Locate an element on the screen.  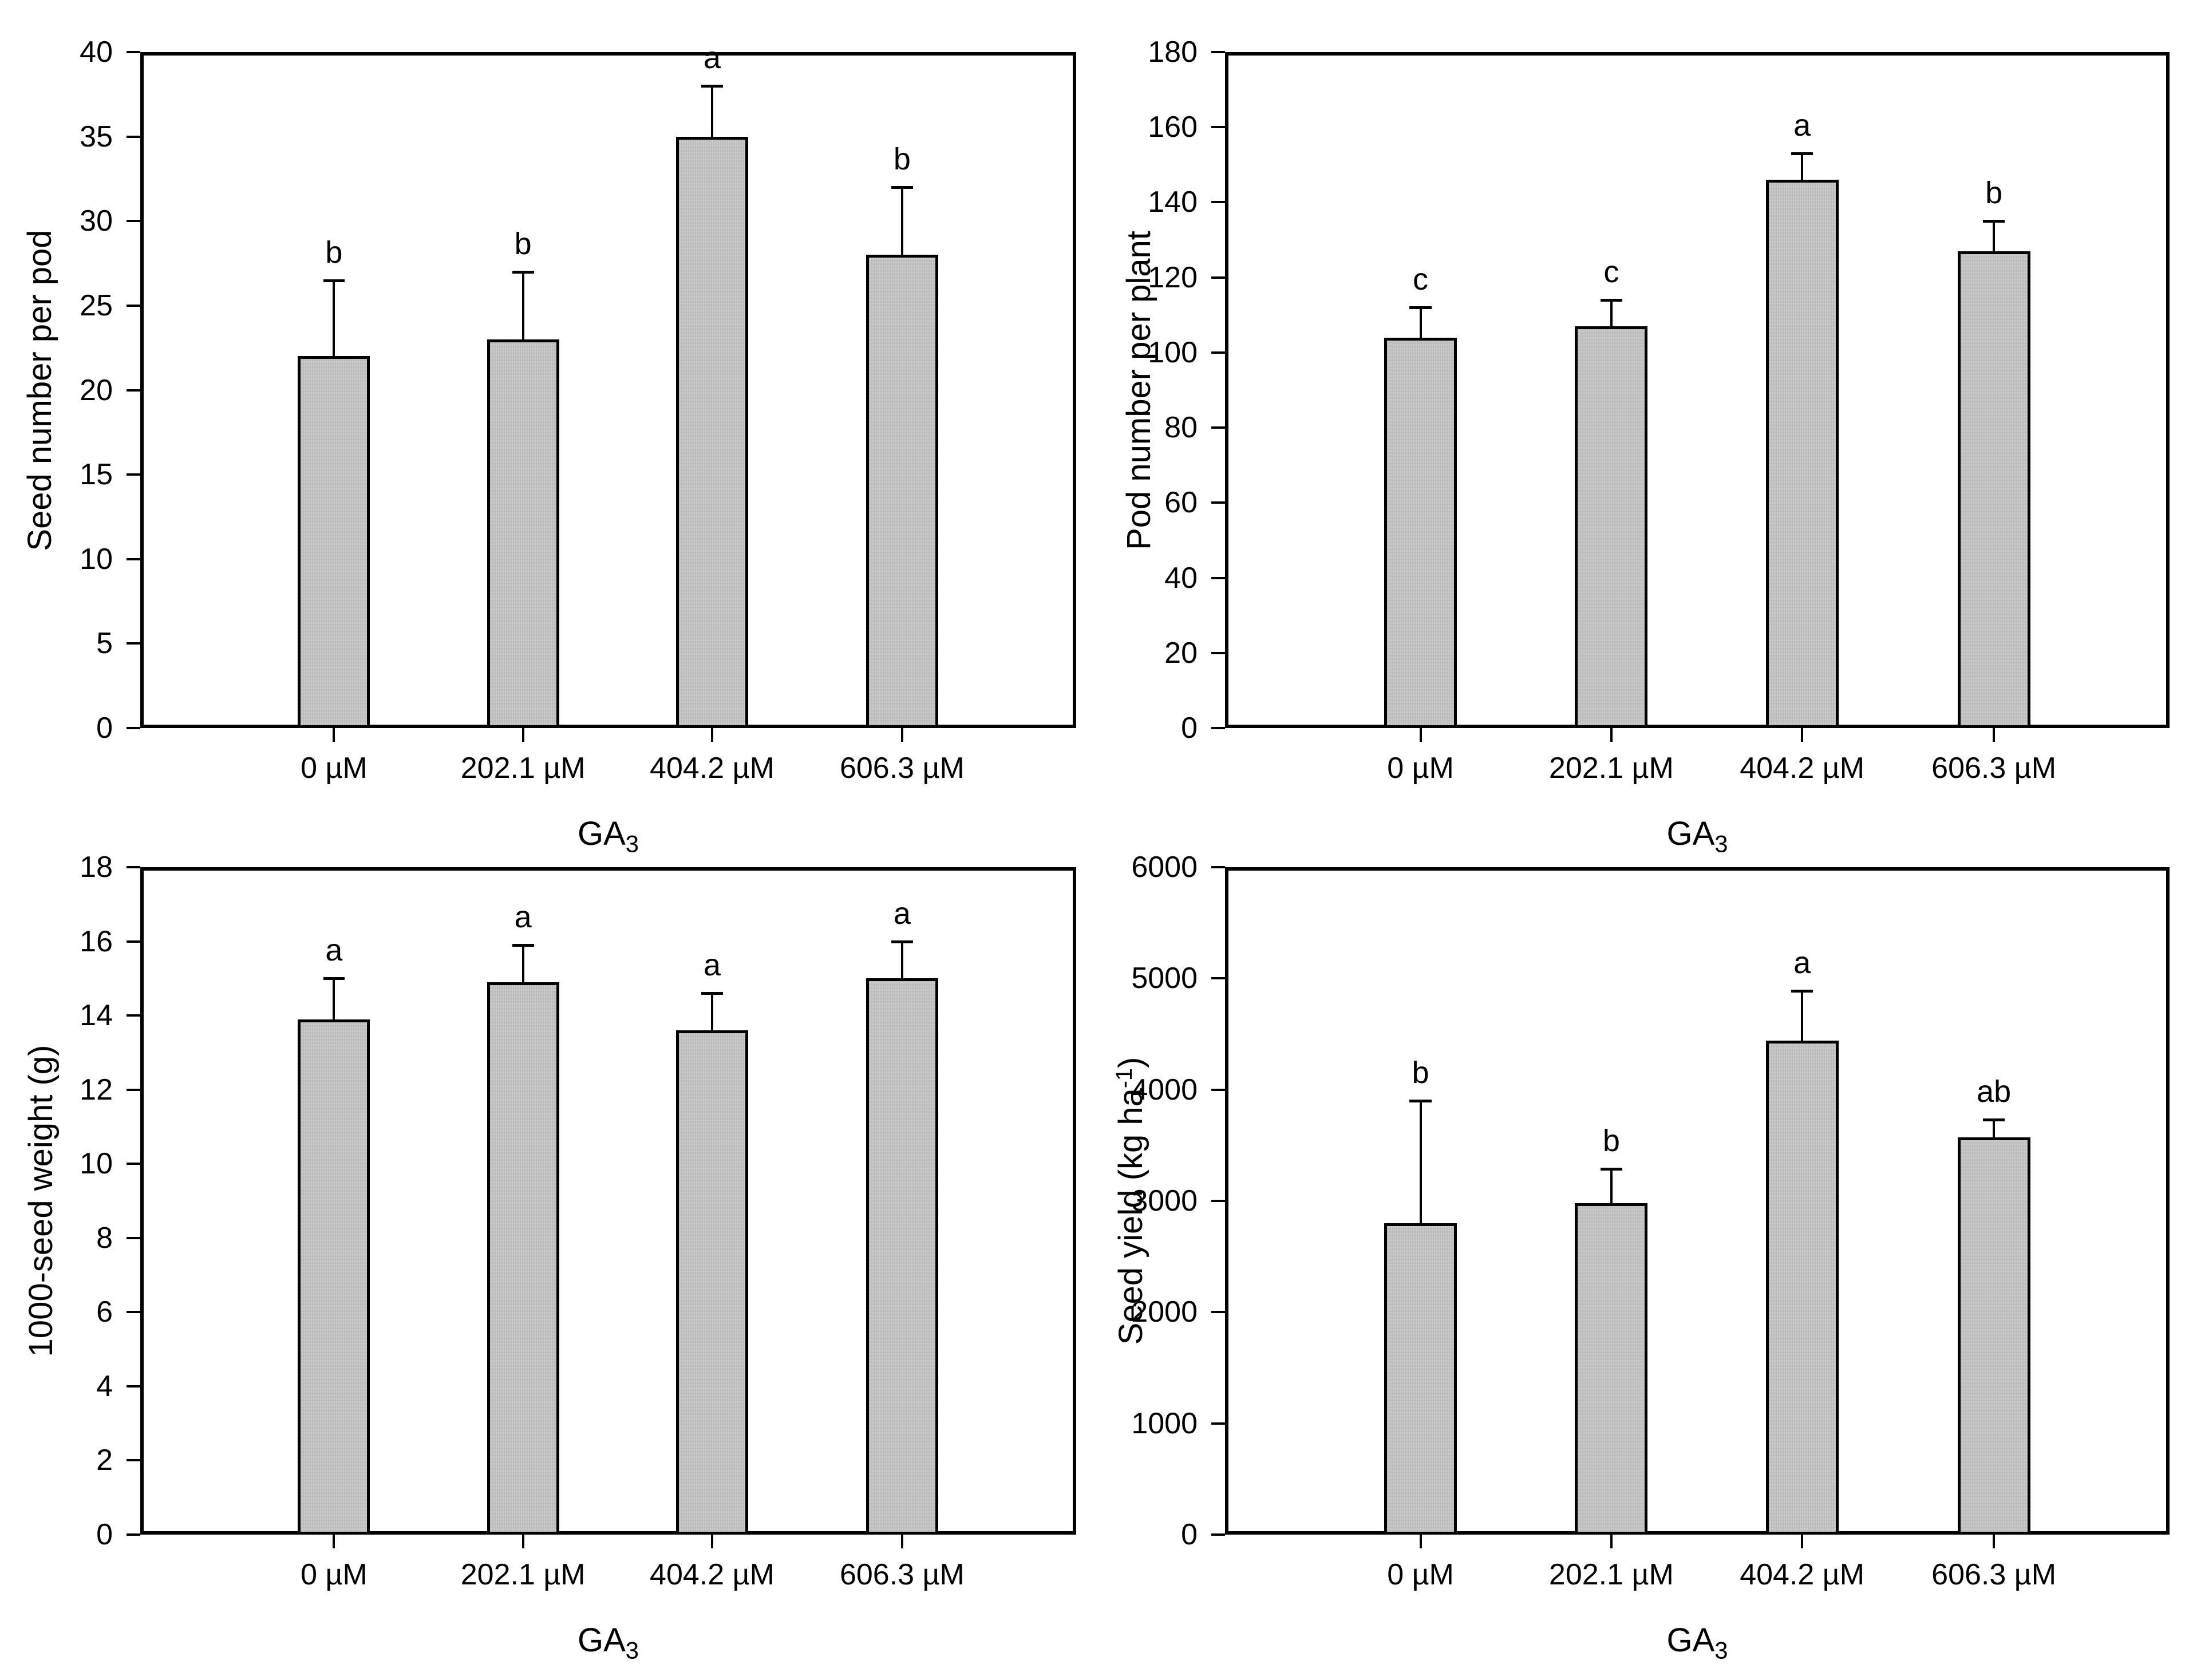
y-tick-label: 1000 is located at coordinates (1164, 1423).